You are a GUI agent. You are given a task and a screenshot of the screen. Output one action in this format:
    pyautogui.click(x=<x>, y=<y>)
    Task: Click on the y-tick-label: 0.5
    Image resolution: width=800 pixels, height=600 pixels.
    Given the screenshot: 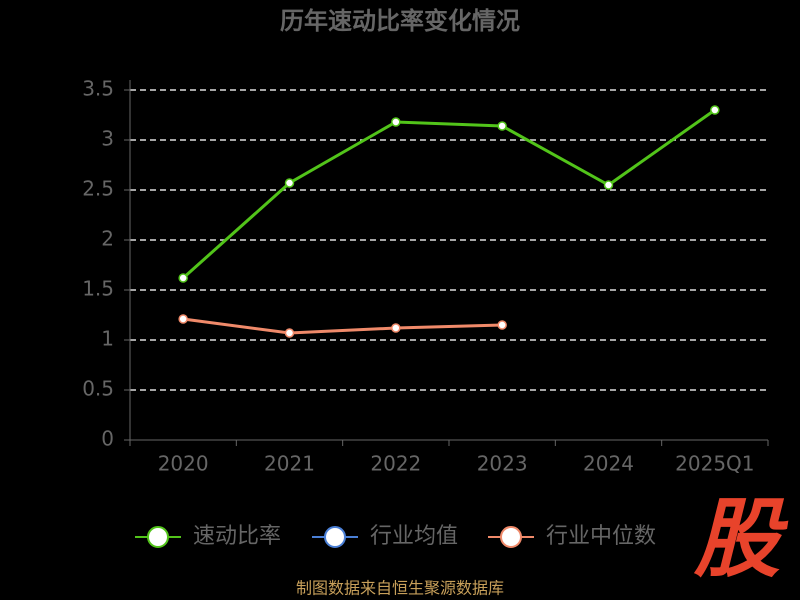 What is the action you would take?
    pyautogui.click(x=98, y=389)
    